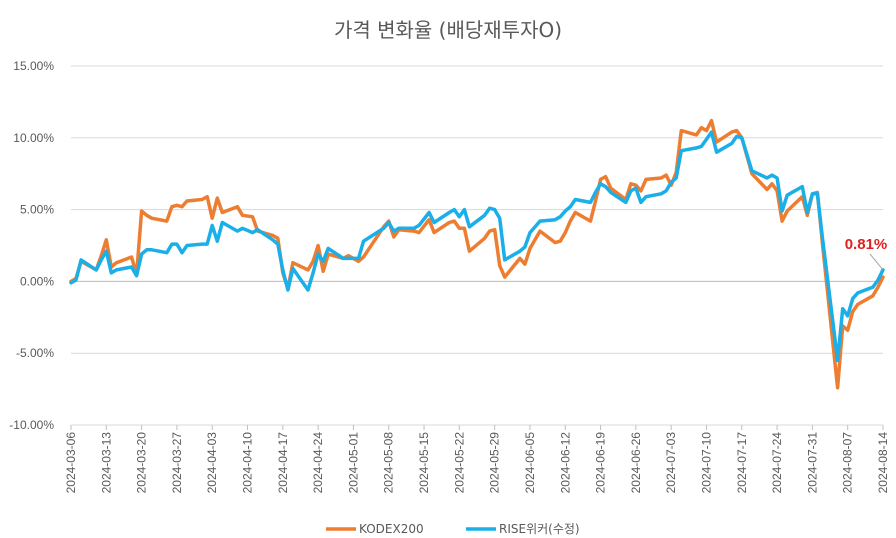 This screenshot has width=896, height=538. Describe the element at coordinates (671, 463) in the screenshot. I see `x-tick-label: 2024-07-03` at that location.